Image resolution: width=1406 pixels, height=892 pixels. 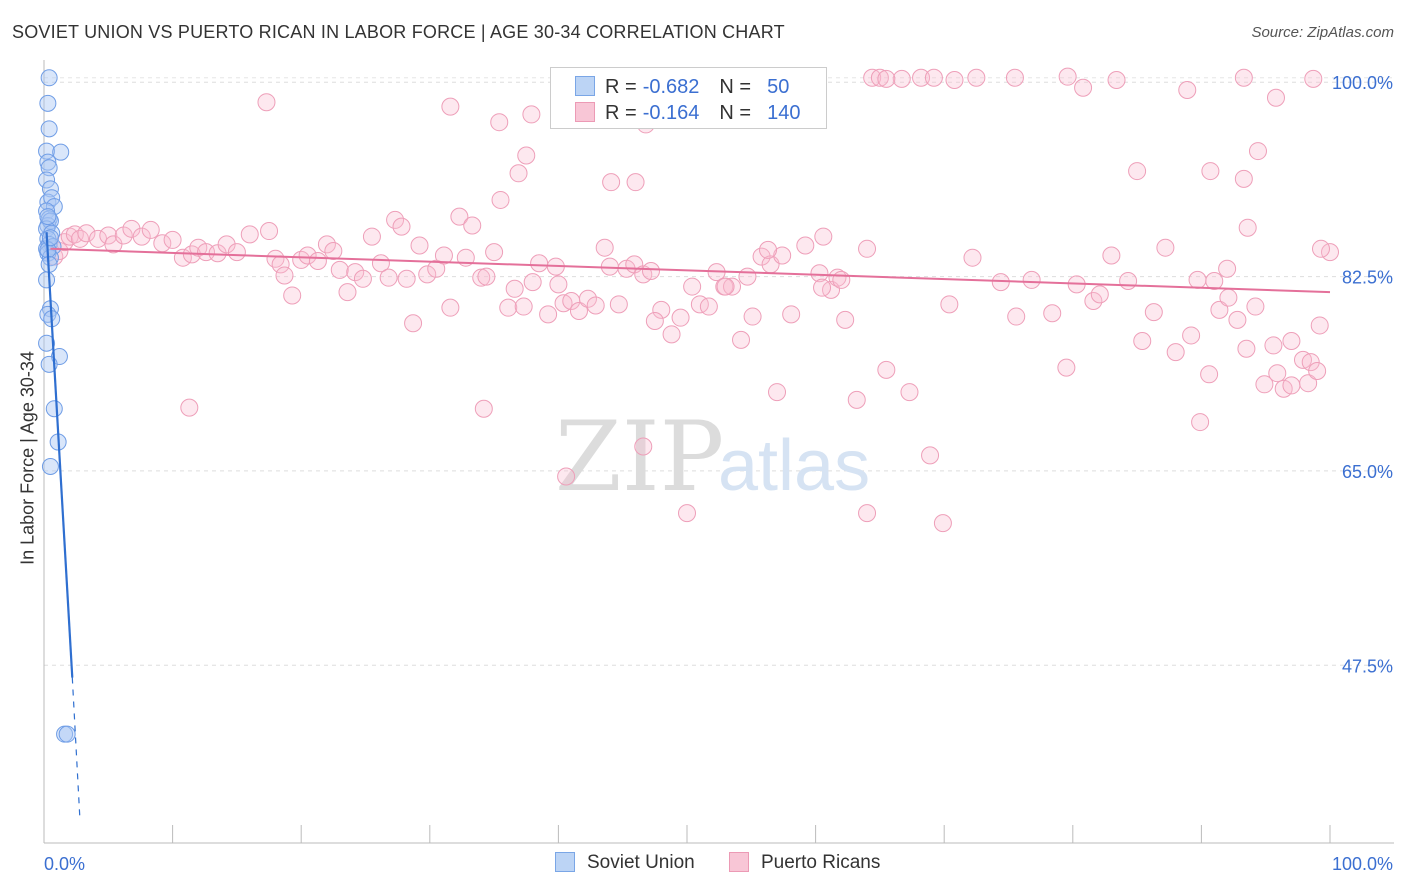 I want to click on y-tick-label: 65.0%, so click(x=1367, y=472).